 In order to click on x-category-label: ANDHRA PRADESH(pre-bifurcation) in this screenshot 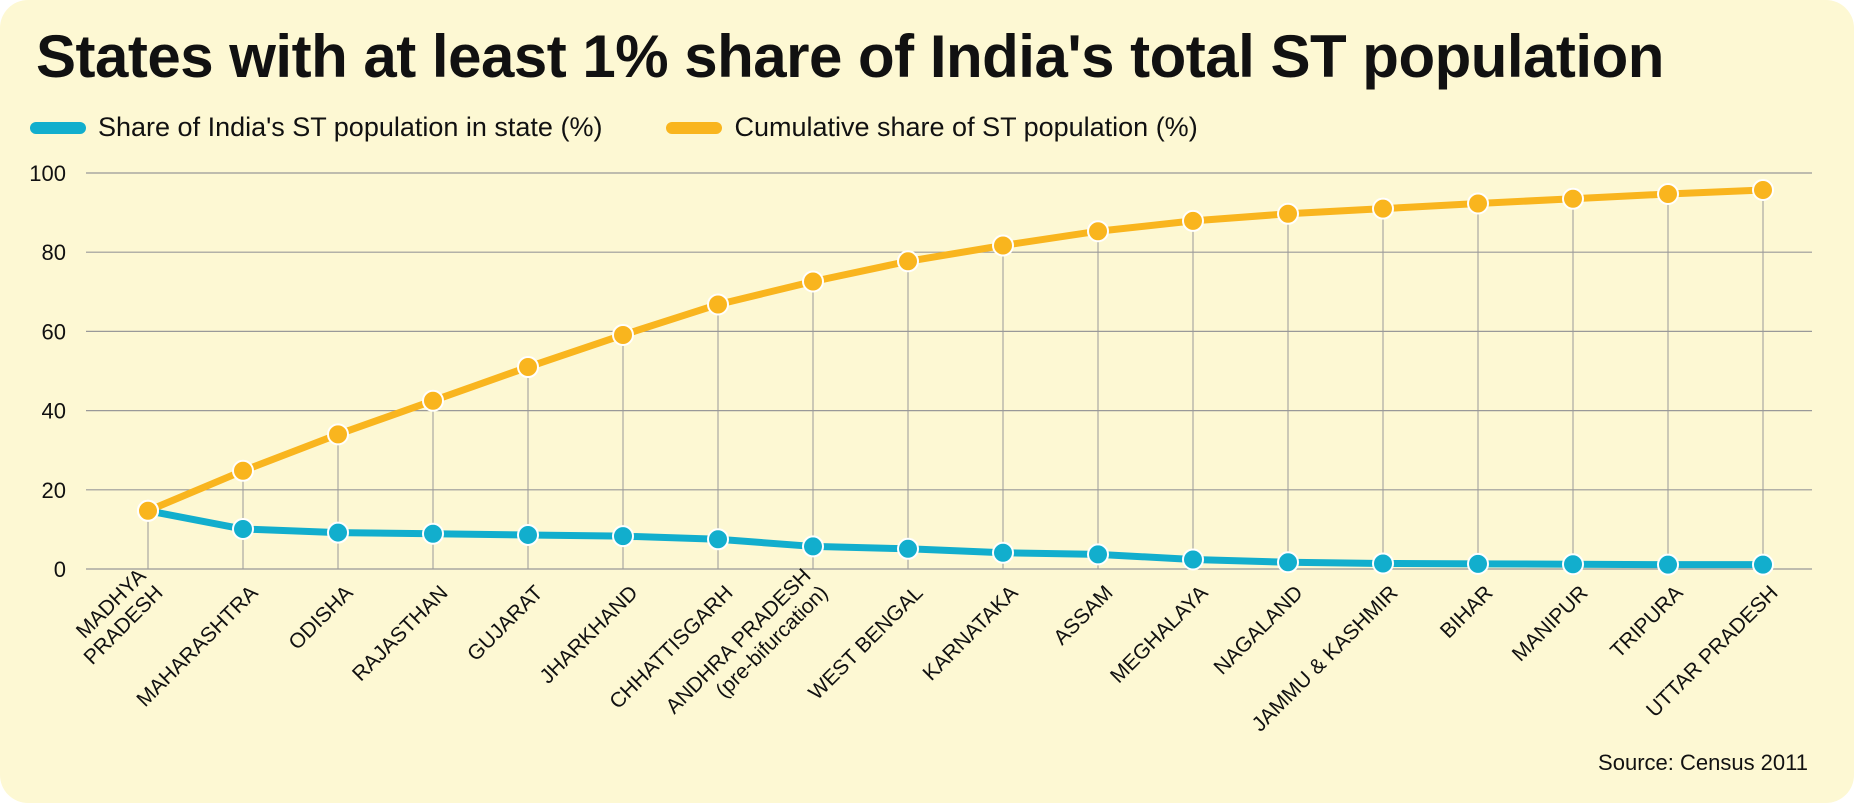, I will do `click(746, 641)`.